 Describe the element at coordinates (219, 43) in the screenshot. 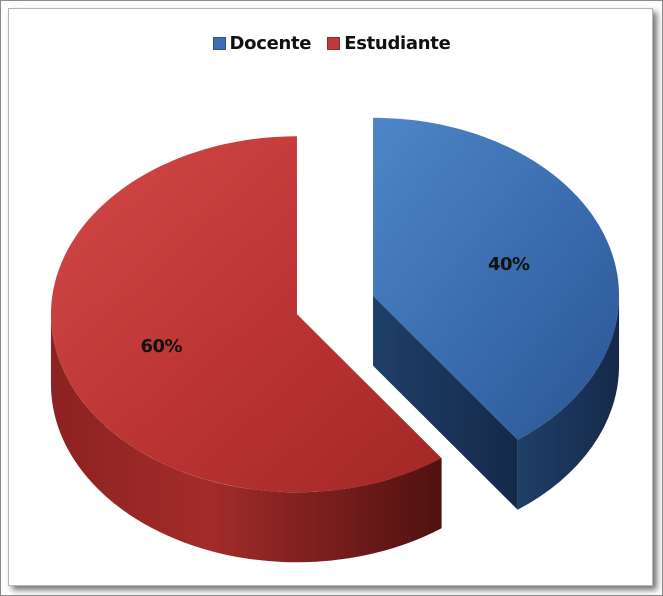

I see `legend-swatch-docente` at that location.